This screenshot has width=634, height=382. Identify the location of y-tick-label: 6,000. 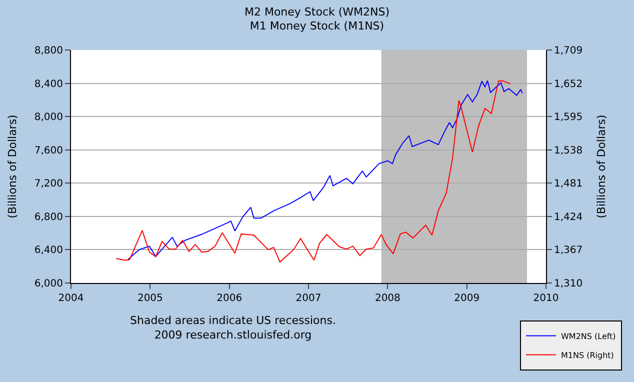
(48, 284).